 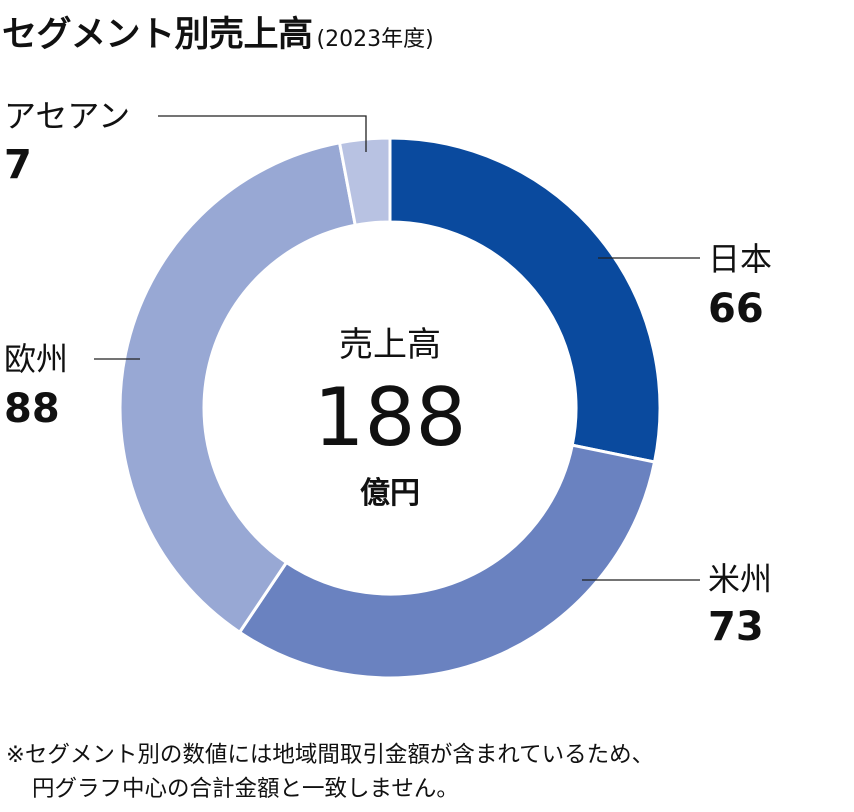 I want to click on chart-title-block: セグメント別売上高 (2023年度), so click(x=218, y=31).